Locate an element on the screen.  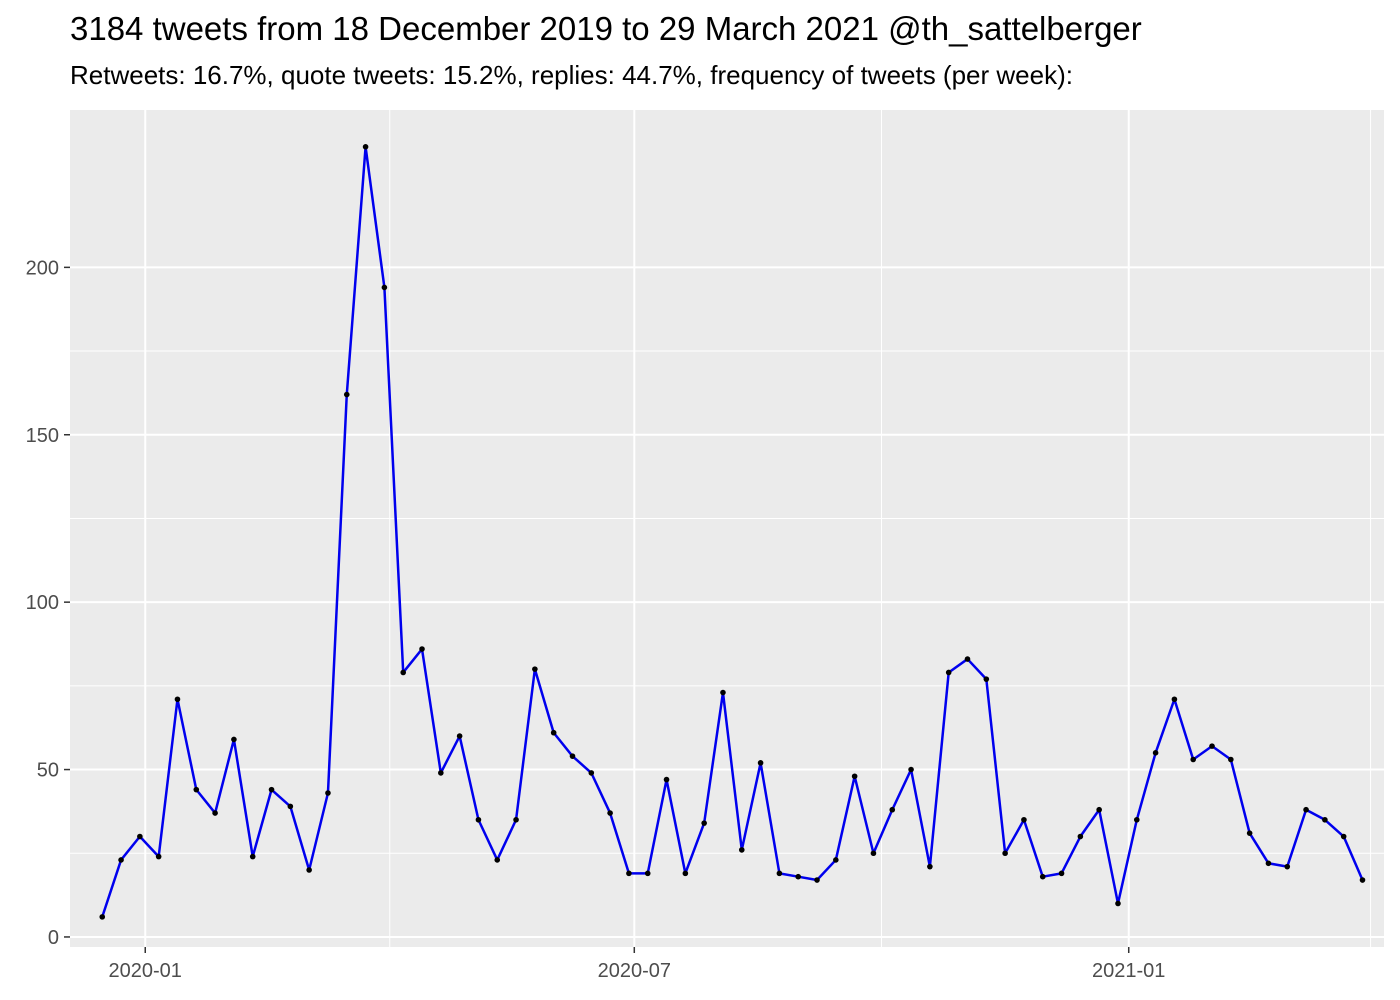
x-axis: 2020-01 2020-07 2021-01 is located at coordinates (637, 964).